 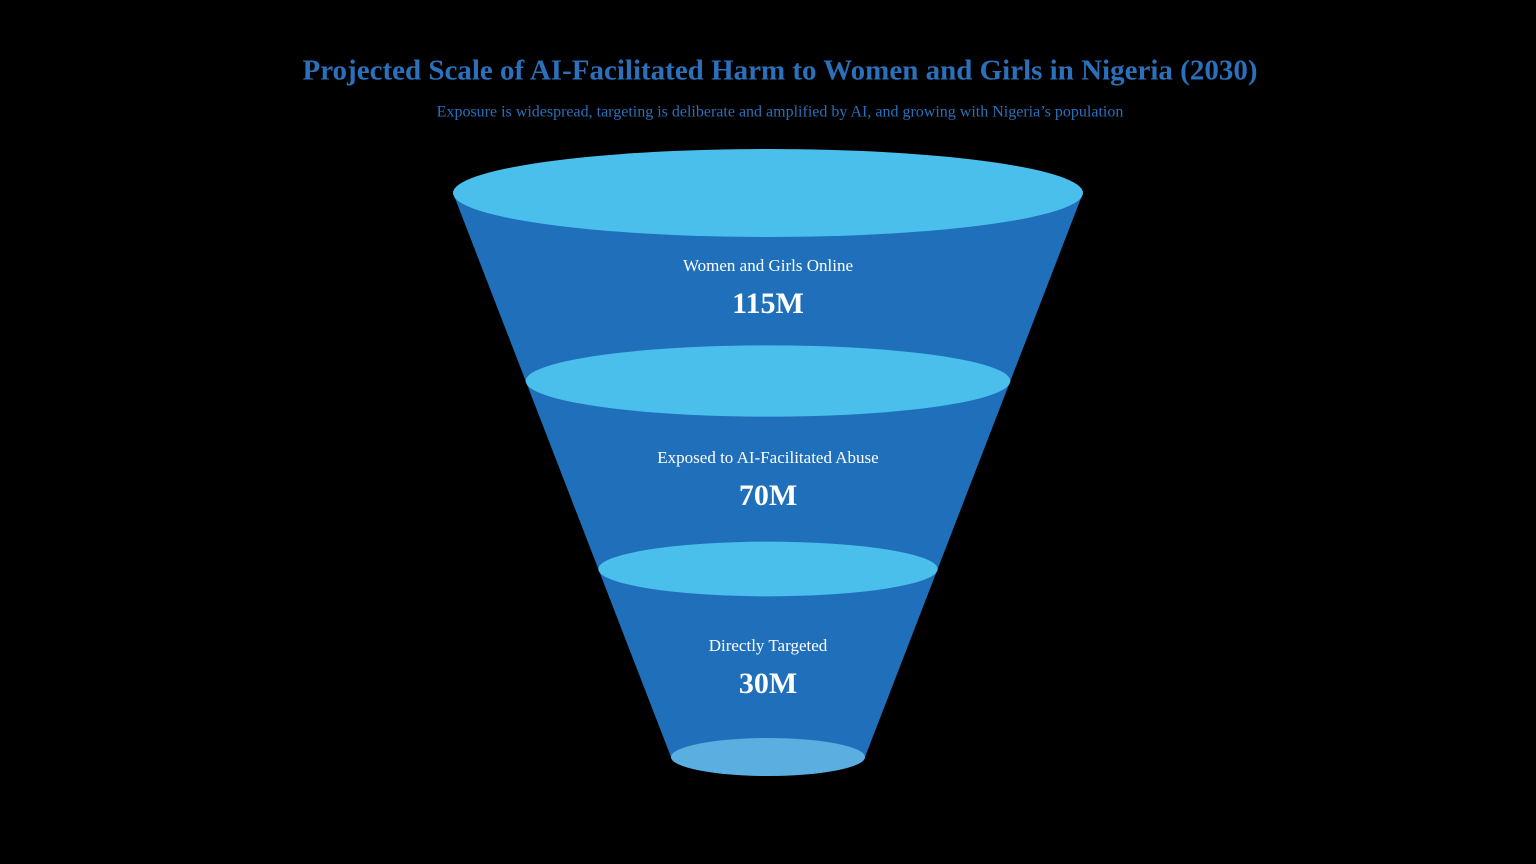 What do you see at coordinates (768, 303) in the screenshot?
I see `value-label: 115M` at bounding box center [768, 303].